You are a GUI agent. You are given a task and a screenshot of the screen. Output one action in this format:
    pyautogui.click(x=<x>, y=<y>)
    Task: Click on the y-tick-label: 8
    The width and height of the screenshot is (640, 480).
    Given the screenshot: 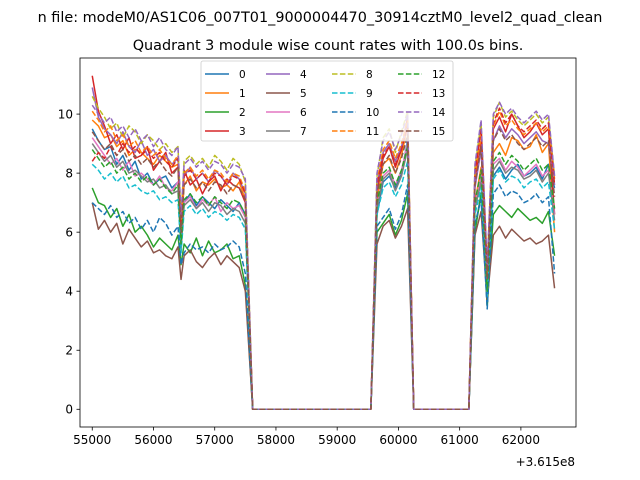 What is the action you would take?
    pyautogui.click(x=69, y=173)
    